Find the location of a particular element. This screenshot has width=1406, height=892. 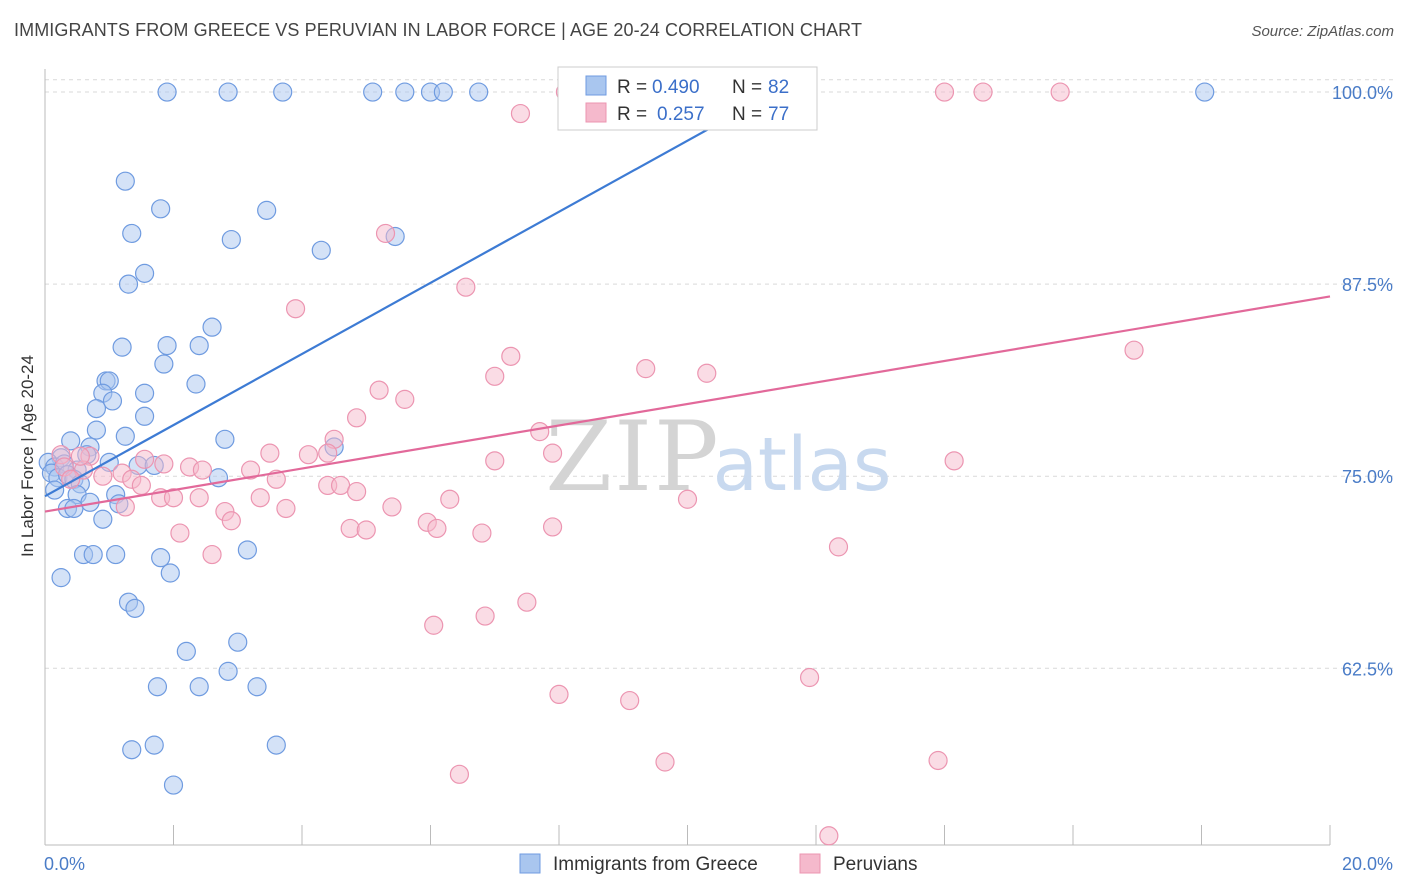

bottom-legend-label-peruvians: Peruvians is located at coordinates (875, 864).